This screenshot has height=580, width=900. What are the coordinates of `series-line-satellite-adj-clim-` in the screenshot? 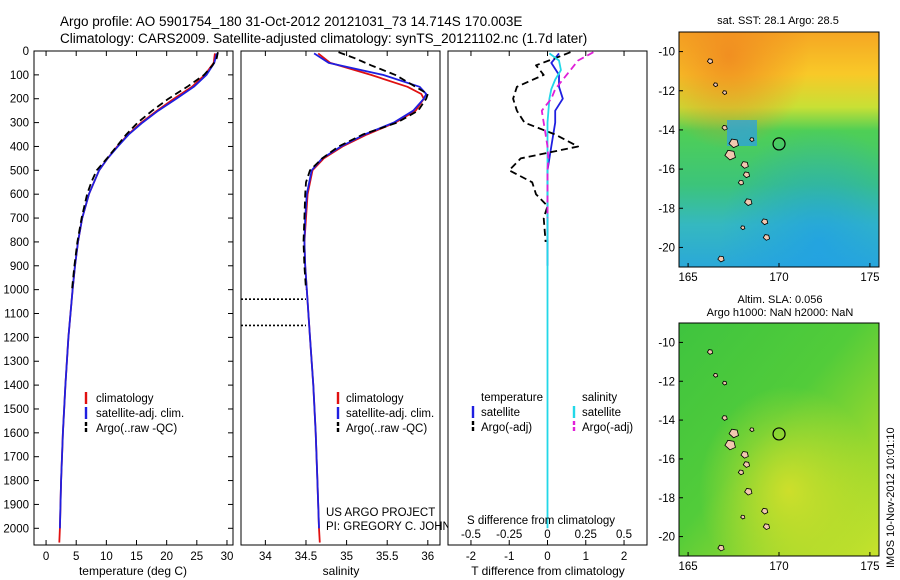 It's located at (138, 291).